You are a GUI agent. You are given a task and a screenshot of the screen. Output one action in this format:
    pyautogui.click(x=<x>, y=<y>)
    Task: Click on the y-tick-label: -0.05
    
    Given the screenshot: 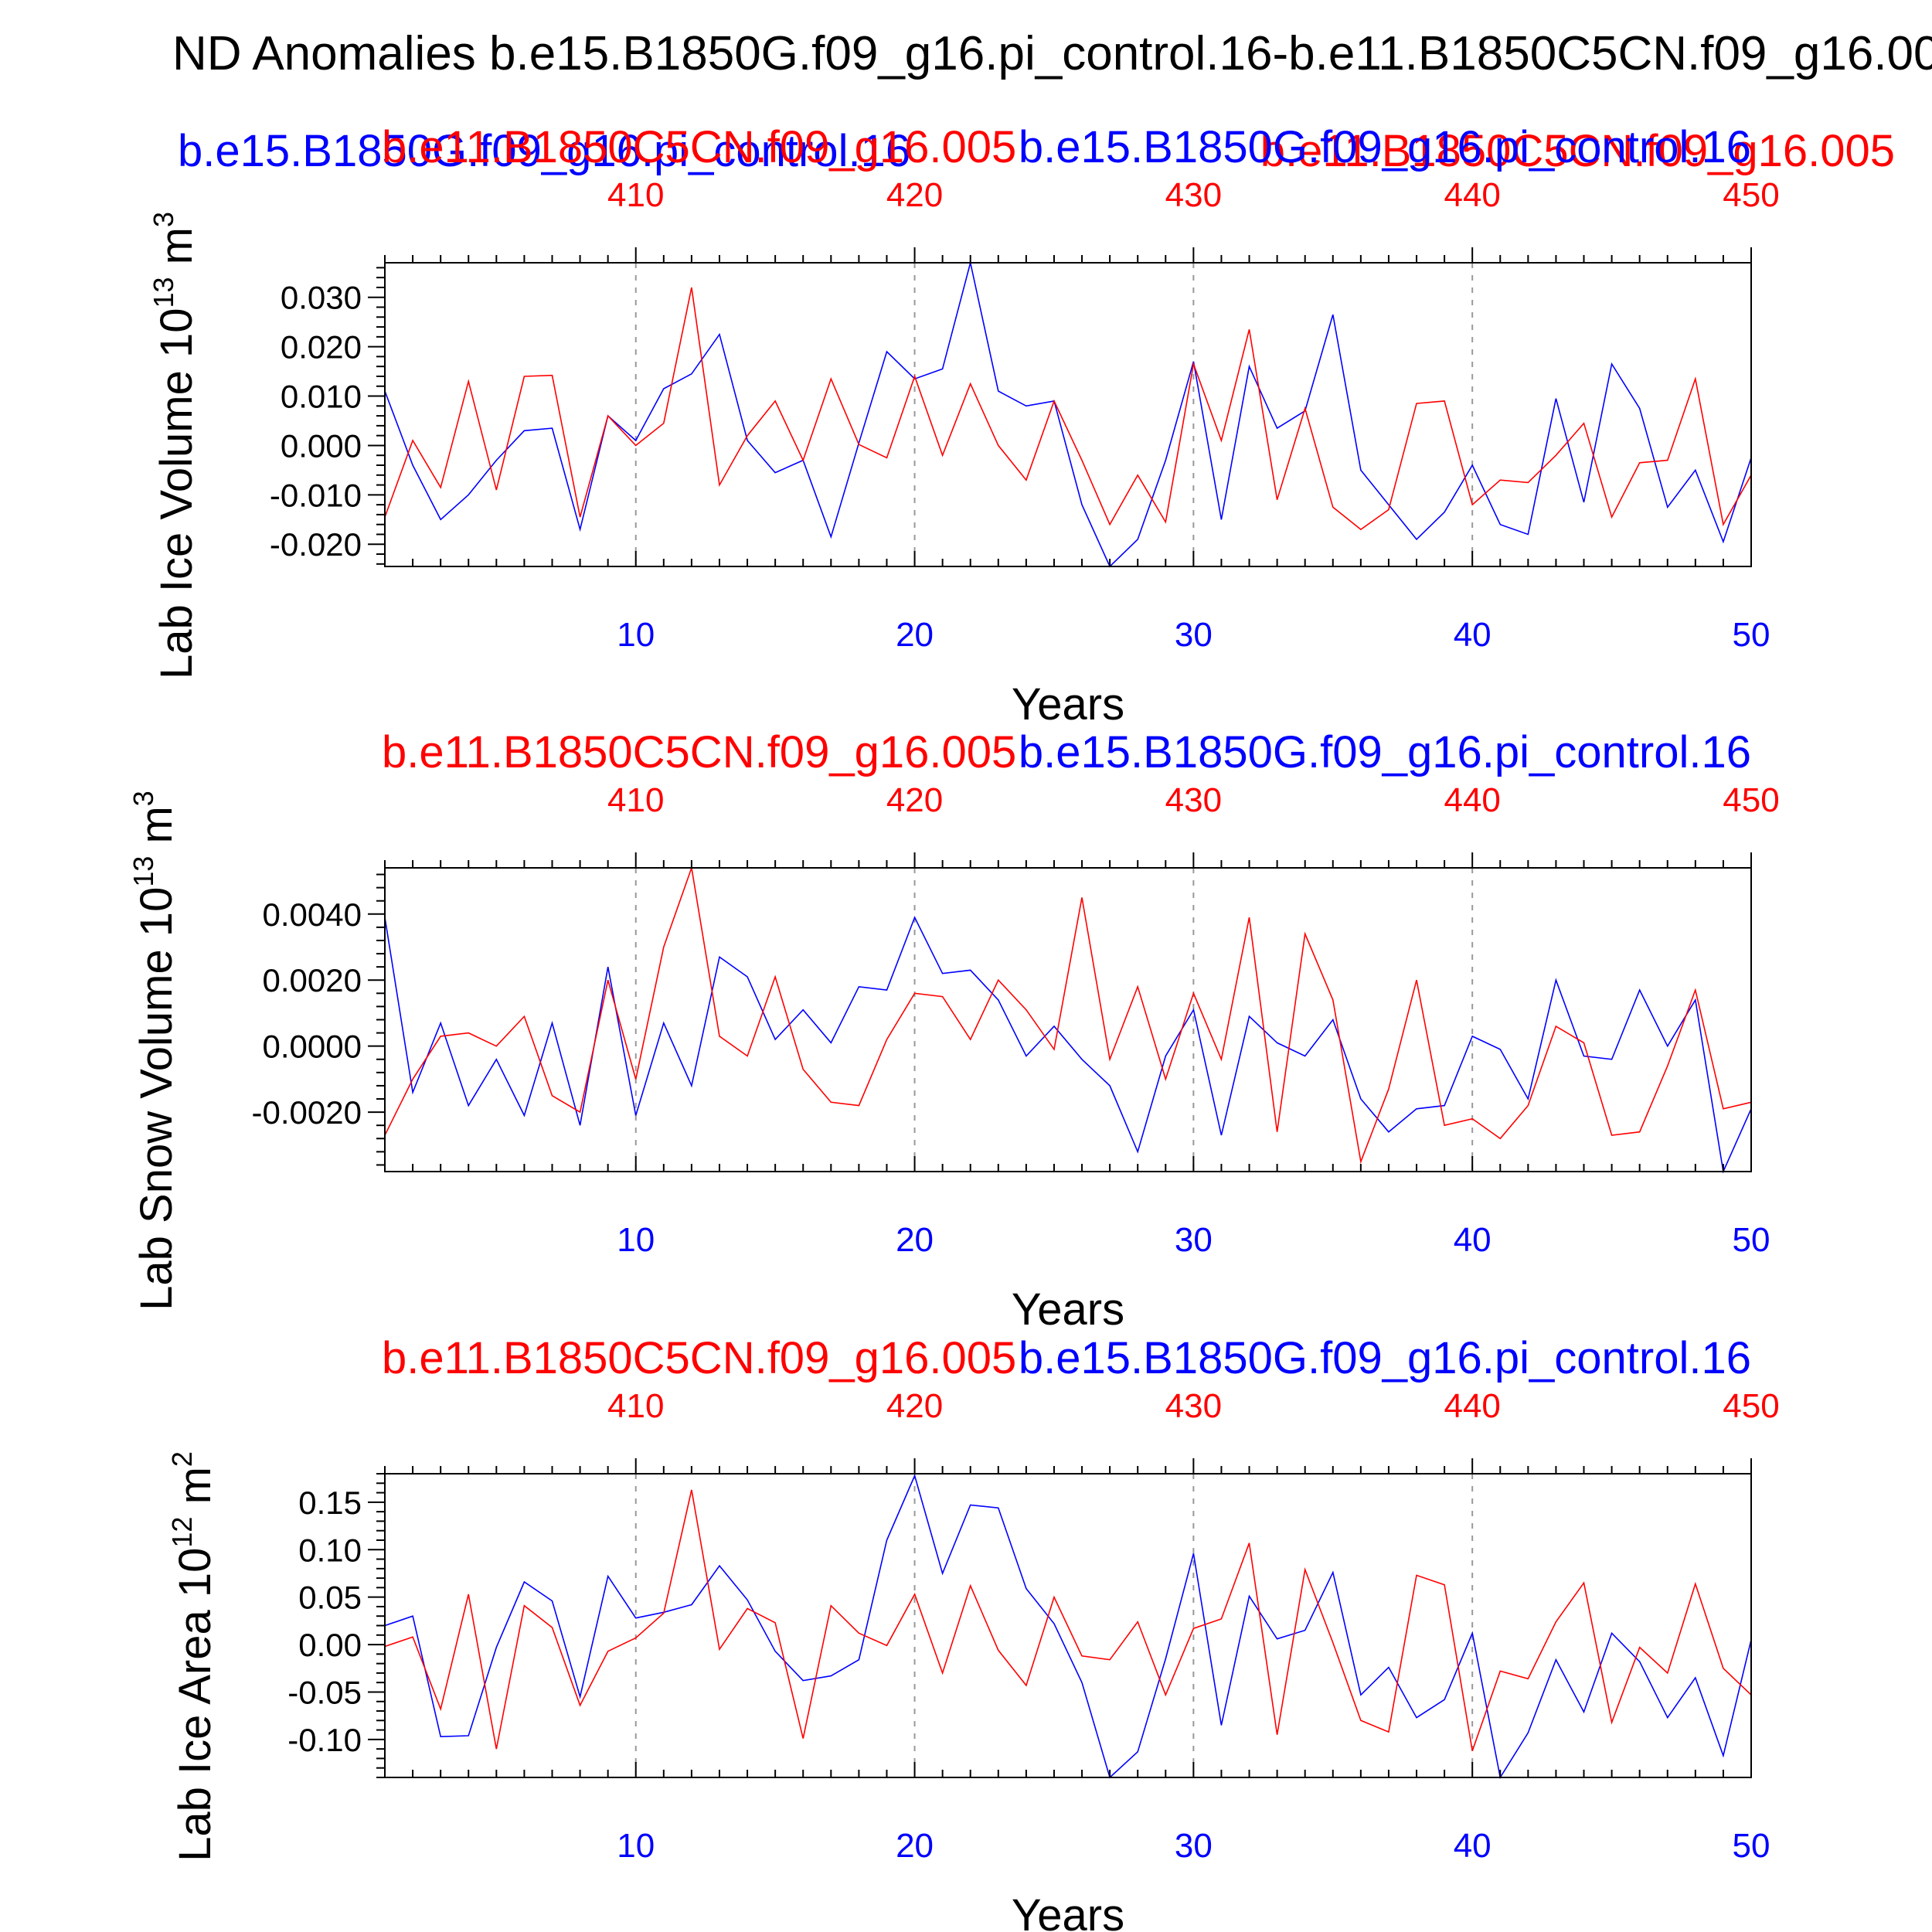 What is the action you would take?
    pyautogui.click(x=324, y=1692)
    